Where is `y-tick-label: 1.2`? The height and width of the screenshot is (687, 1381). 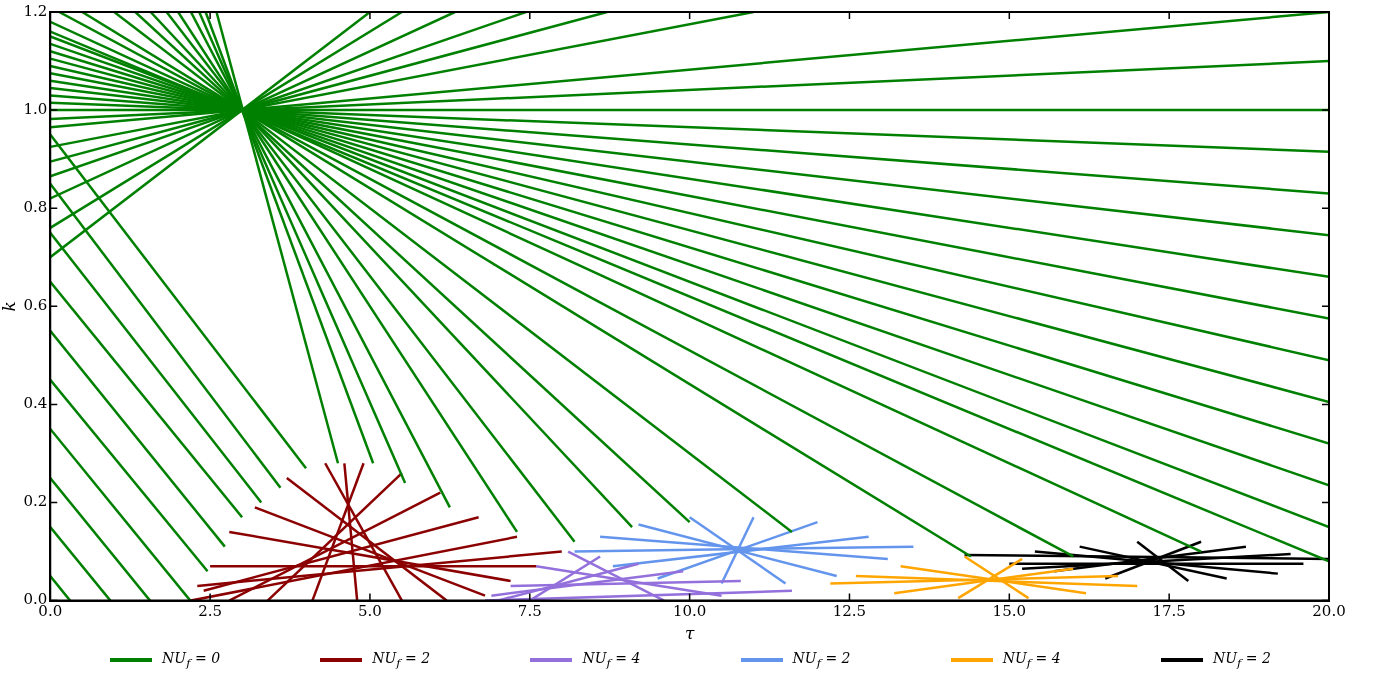 y-tick-label: 1.2 is located at coordinates (35, 10).